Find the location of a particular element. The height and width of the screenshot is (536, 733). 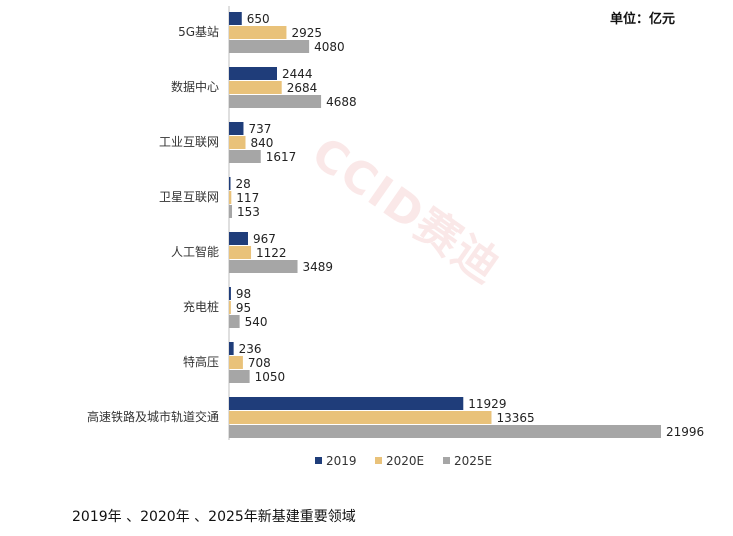

data-label: 11929 is located at coordinates (487, 404).